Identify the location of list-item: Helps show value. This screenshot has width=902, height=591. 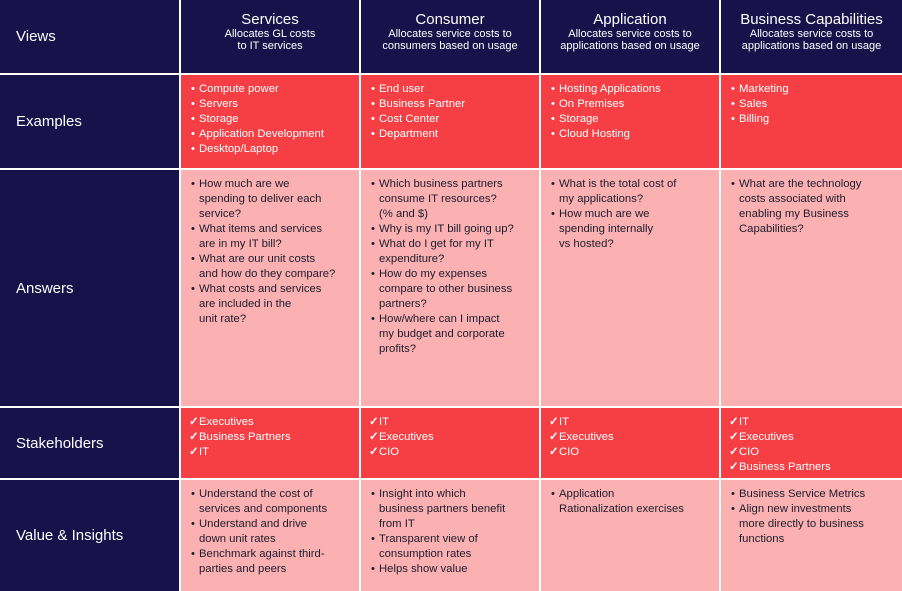
(450, 569).